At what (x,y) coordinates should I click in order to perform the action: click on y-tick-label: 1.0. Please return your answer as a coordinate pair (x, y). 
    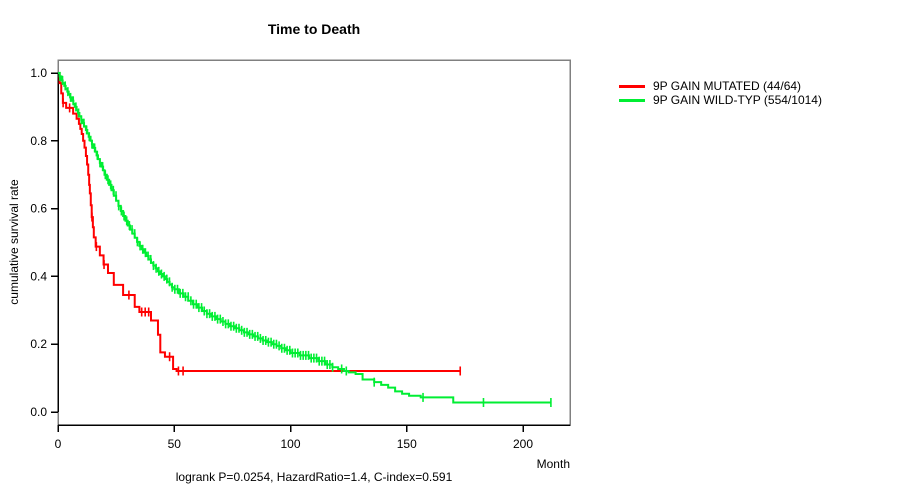
    Looking at the image, I should click on (38, 73).